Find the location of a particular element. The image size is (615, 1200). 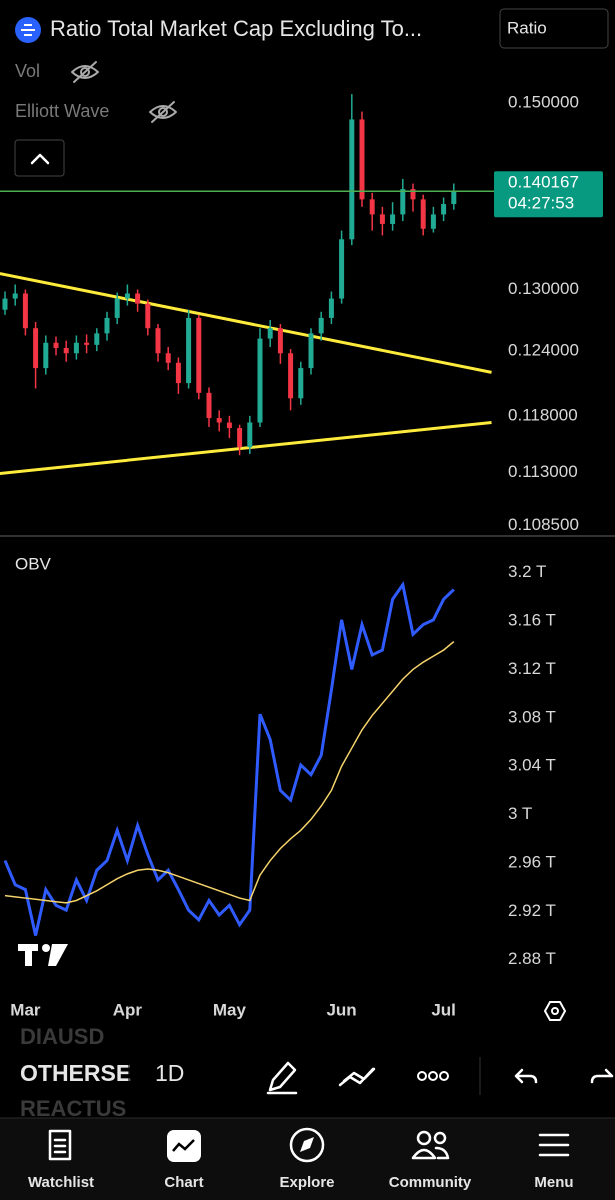

y-tick-label: 0.108500 is located at coordinates (543, 524).